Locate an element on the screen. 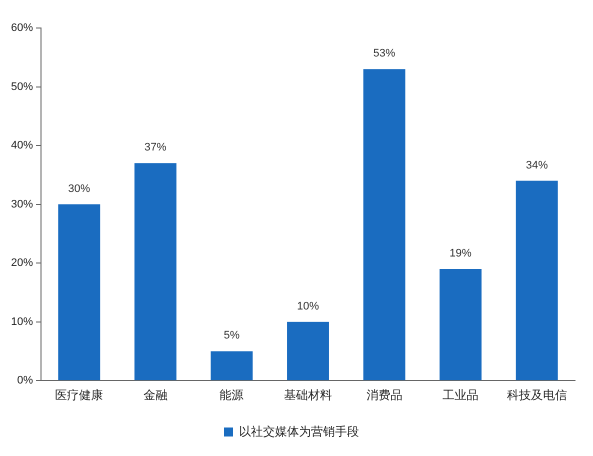  y-tick-label: 20% is located at coordinates (22, 263).